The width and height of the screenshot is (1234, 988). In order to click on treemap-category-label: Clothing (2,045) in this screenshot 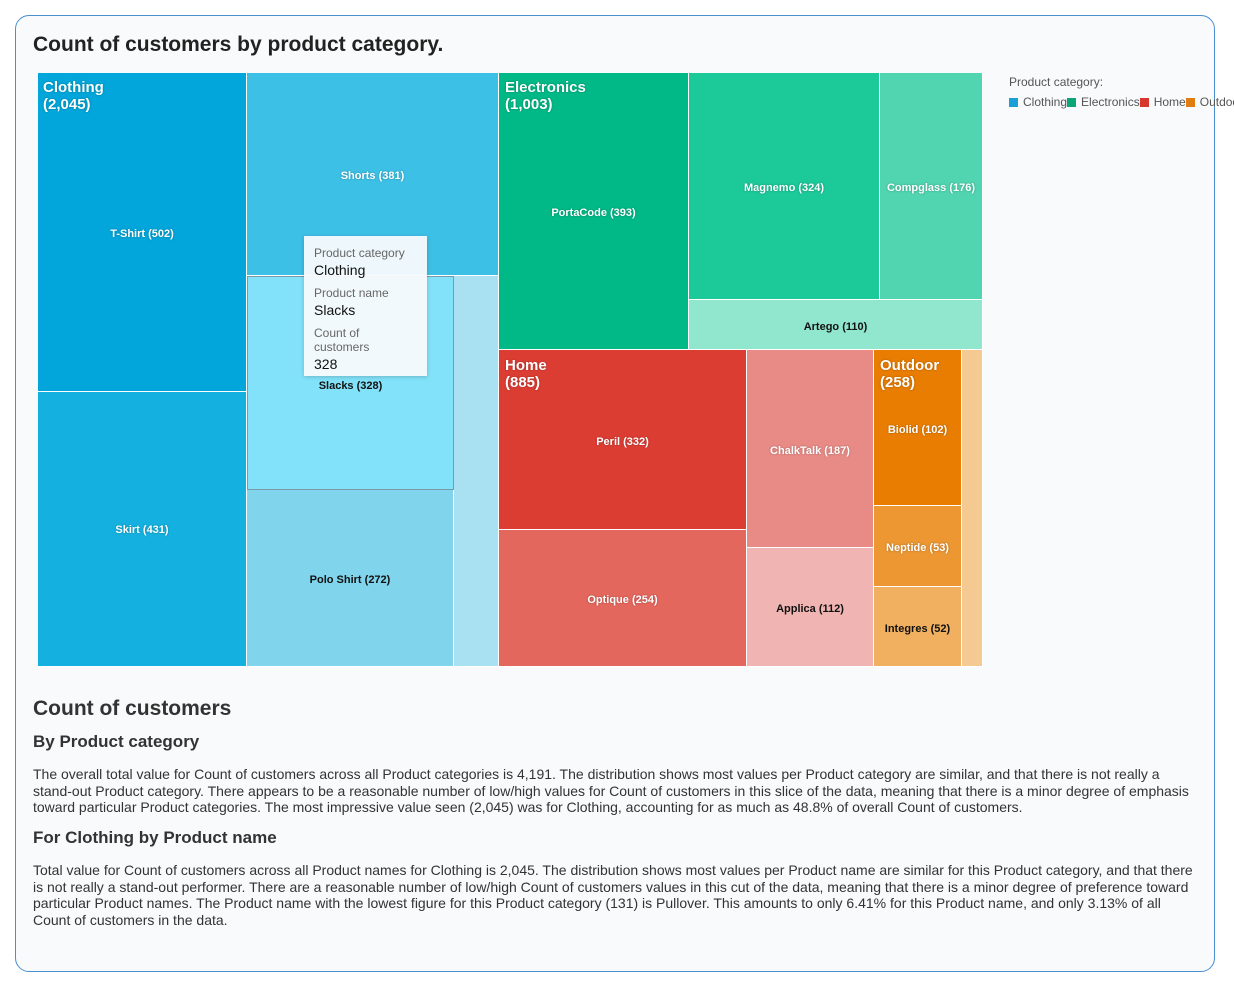, I will do `click(73, 96)`.